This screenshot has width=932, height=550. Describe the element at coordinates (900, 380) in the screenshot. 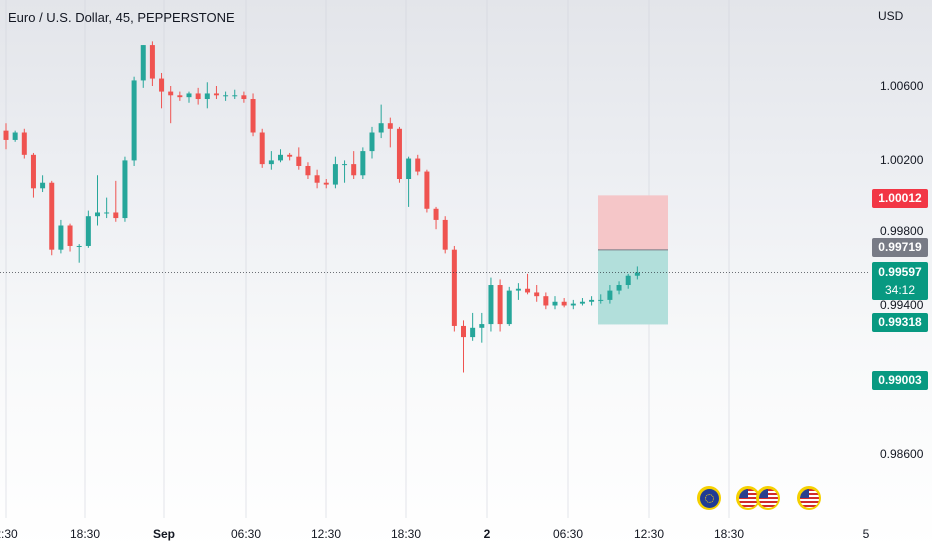

I see `target-price-label-2: 0.99003` at that location.